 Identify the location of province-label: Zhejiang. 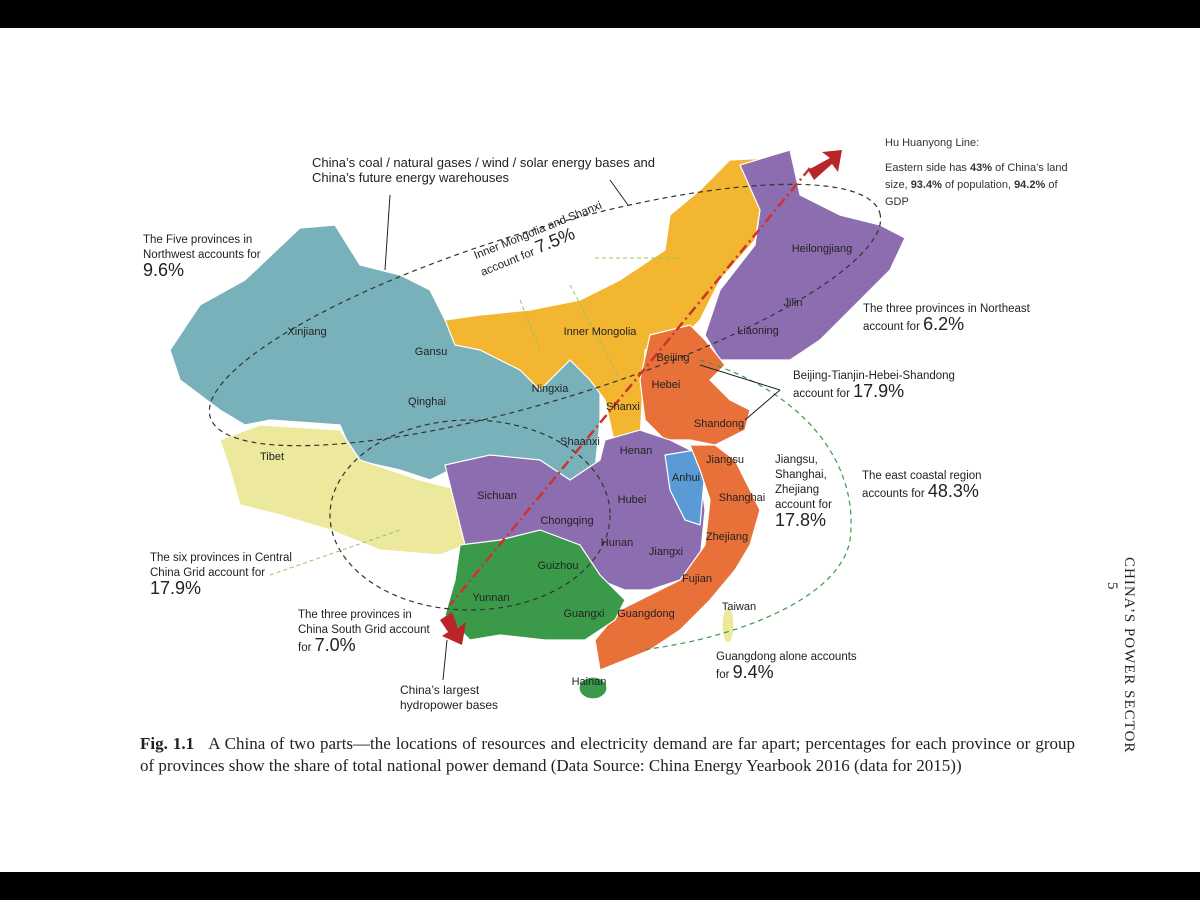
(727, 537).